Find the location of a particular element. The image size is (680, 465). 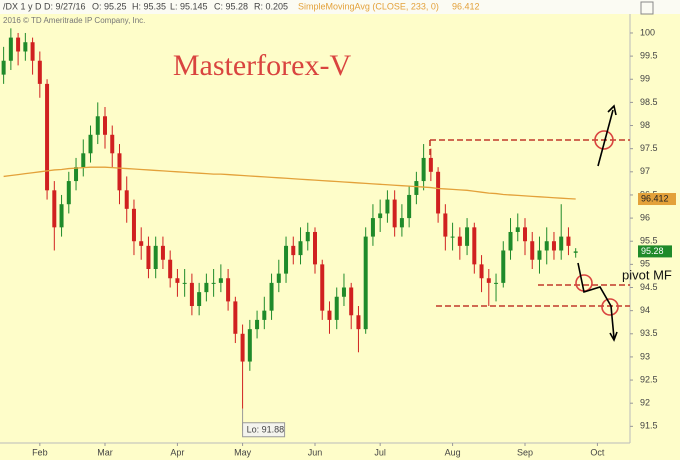

high: H: 95.35 is located at coordinates (149, 6).